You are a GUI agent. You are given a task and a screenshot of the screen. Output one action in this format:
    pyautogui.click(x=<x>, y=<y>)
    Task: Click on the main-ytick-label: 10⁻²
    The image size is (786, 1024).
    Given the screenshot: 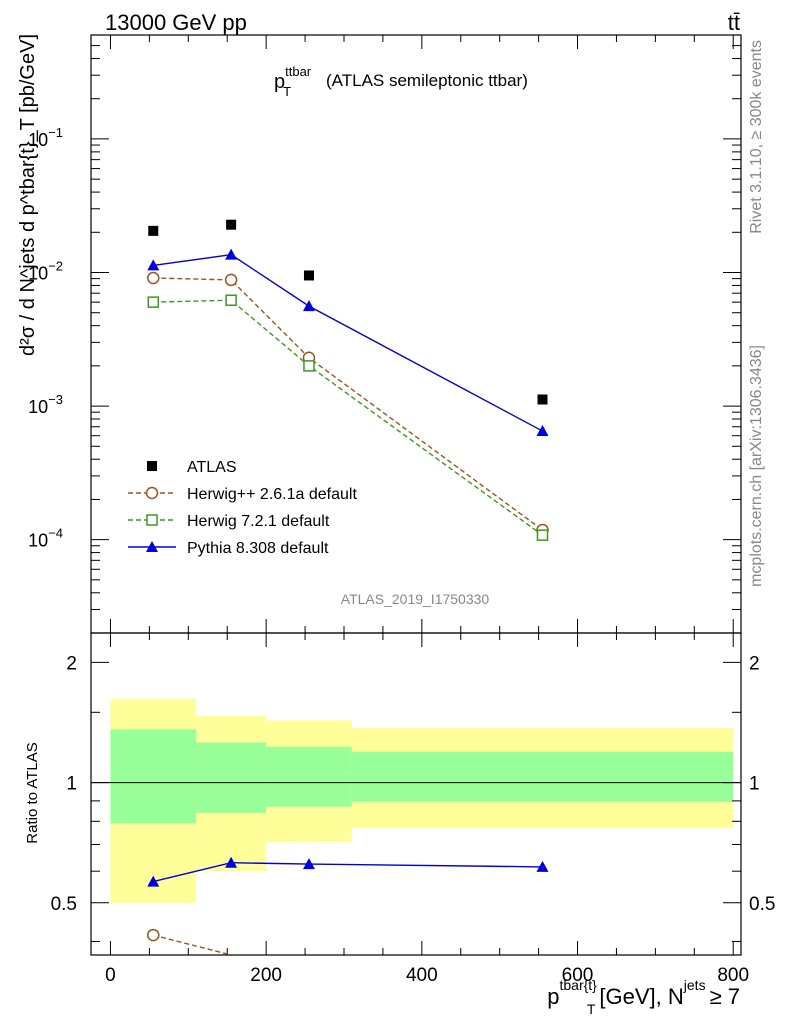 What is the action you would take?
    pyautogui.click(x=45, y=271)
    